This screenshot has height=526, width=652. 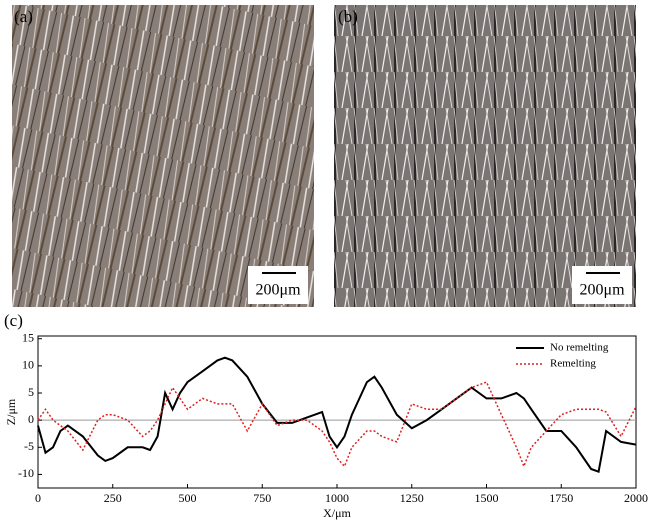 I want to click on panel-label: (b), so click(x=348, y=16).